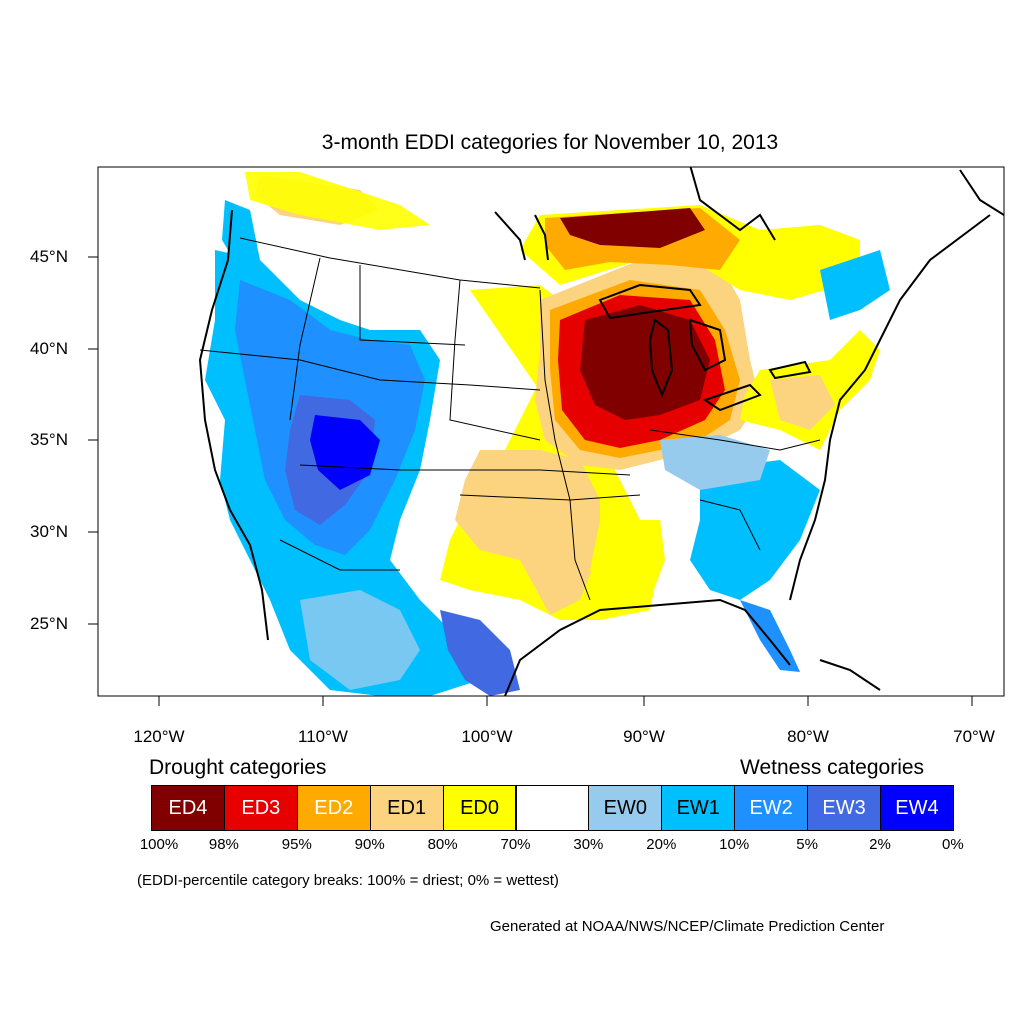 The width and height of the screenshot is (1024, 1024). What do you see at coordinates (832, 767) in the screenshot?
I see `wetness-heading: Wetness categories` at bounding box center [832, 767].